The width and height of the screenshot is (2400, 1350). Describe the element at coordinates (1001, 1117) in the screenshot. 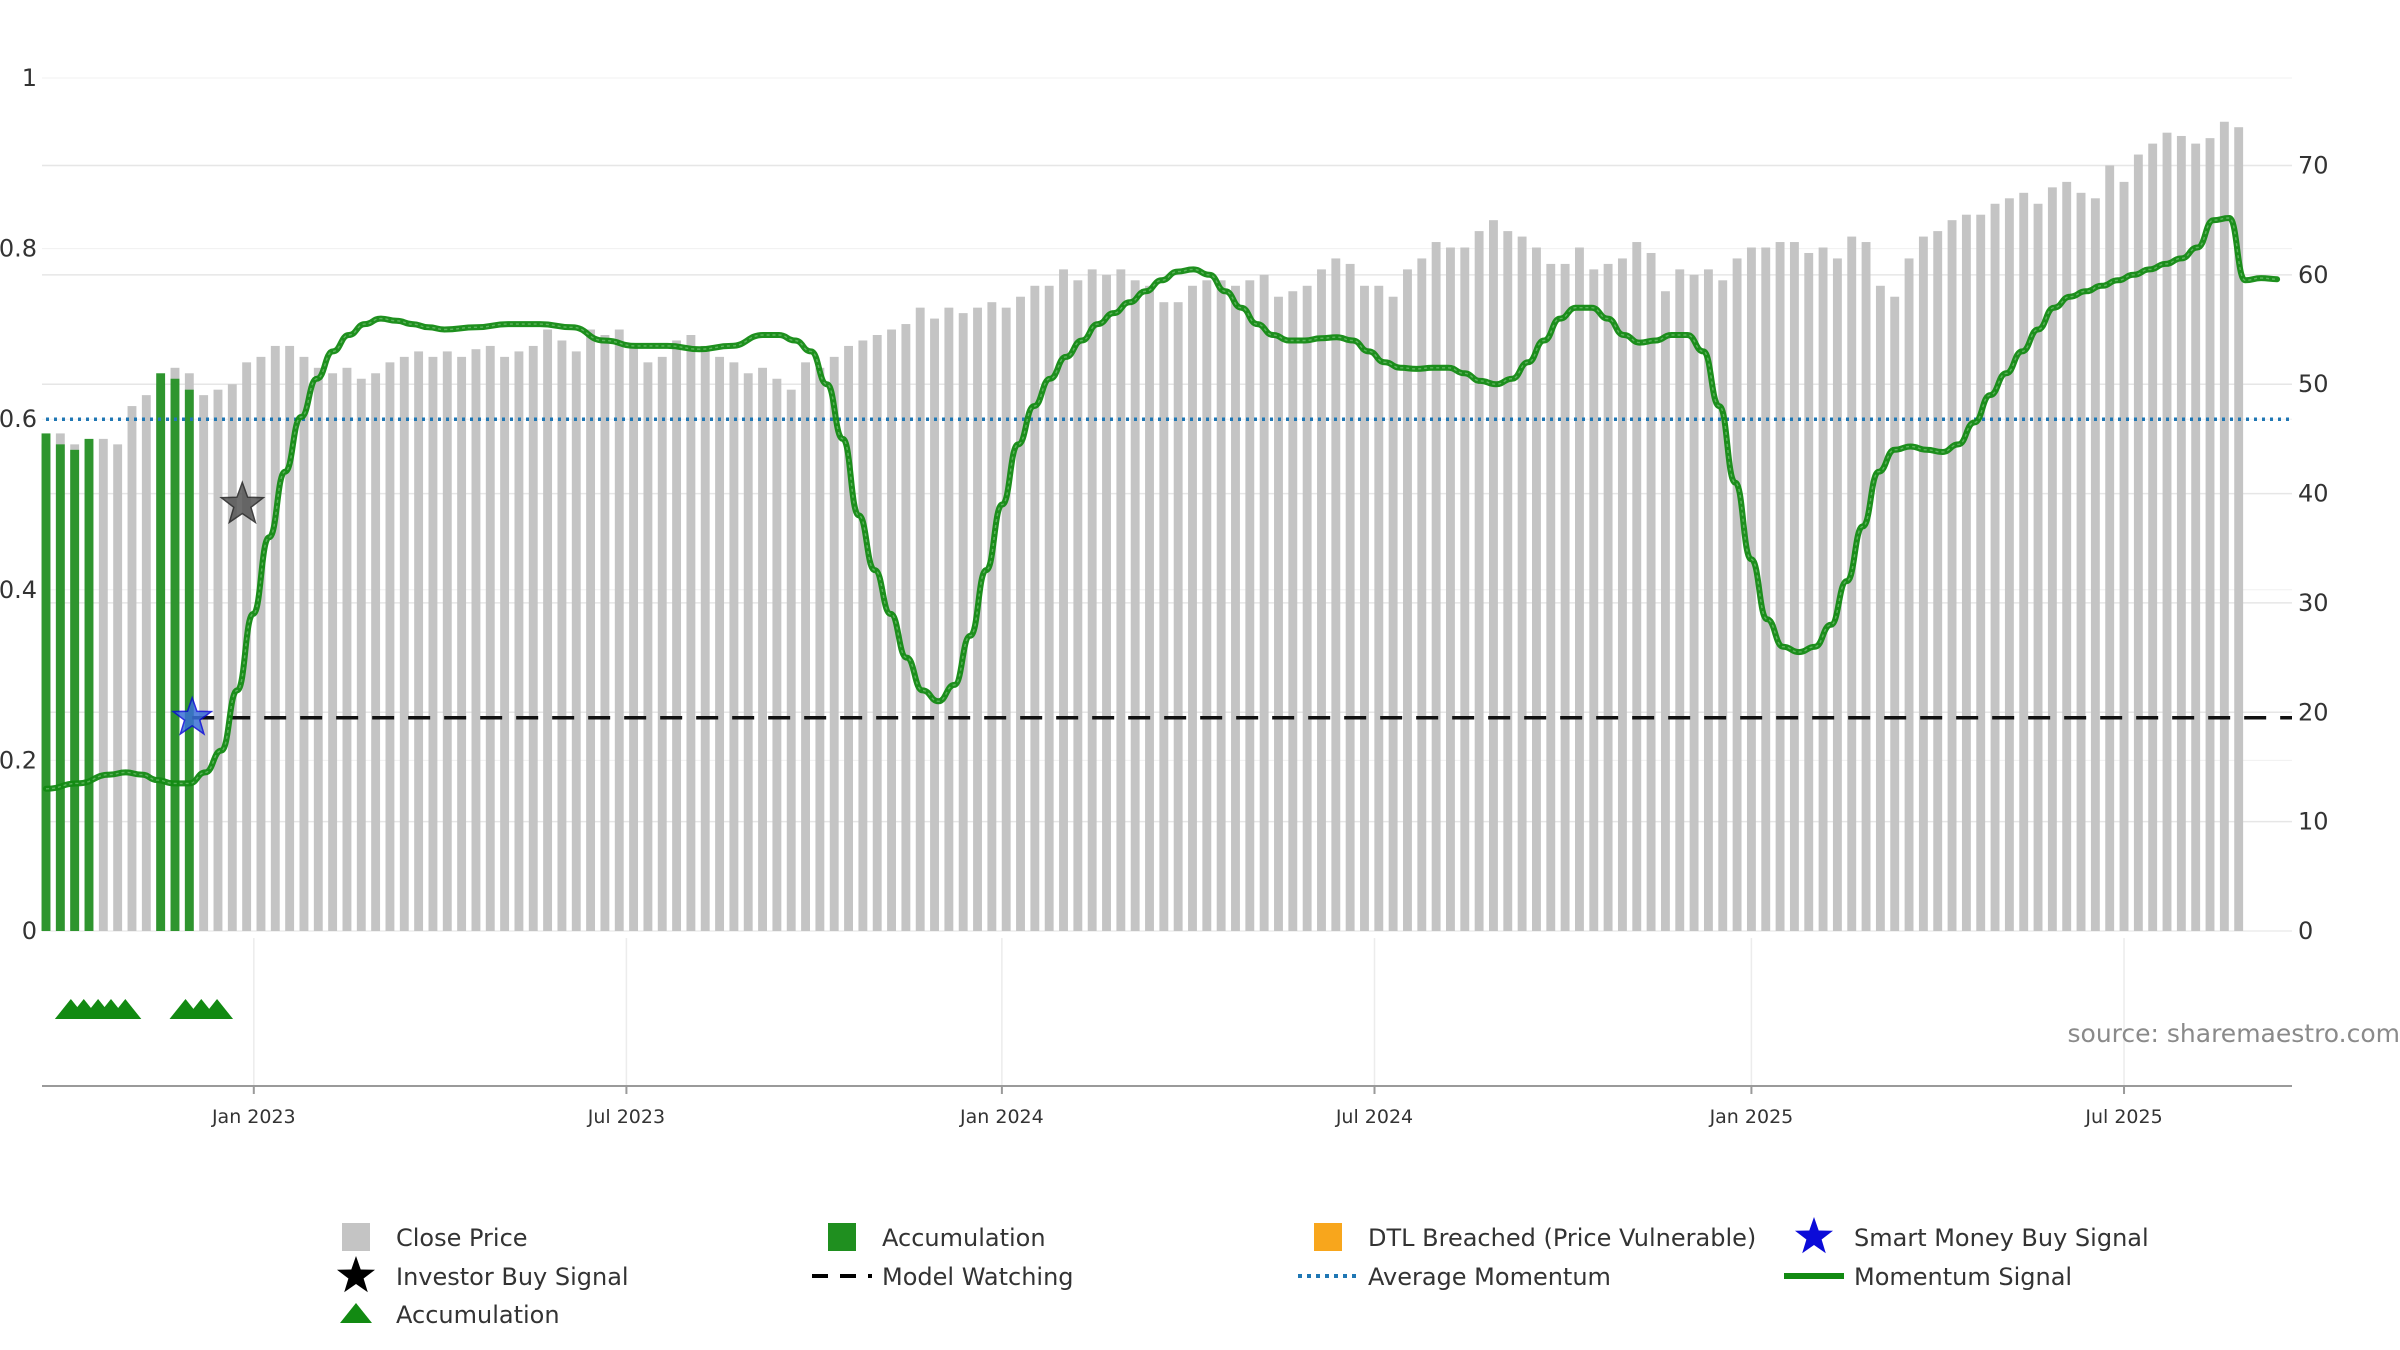

I see `x-axis-tick-label: Jan 2024` at that location.